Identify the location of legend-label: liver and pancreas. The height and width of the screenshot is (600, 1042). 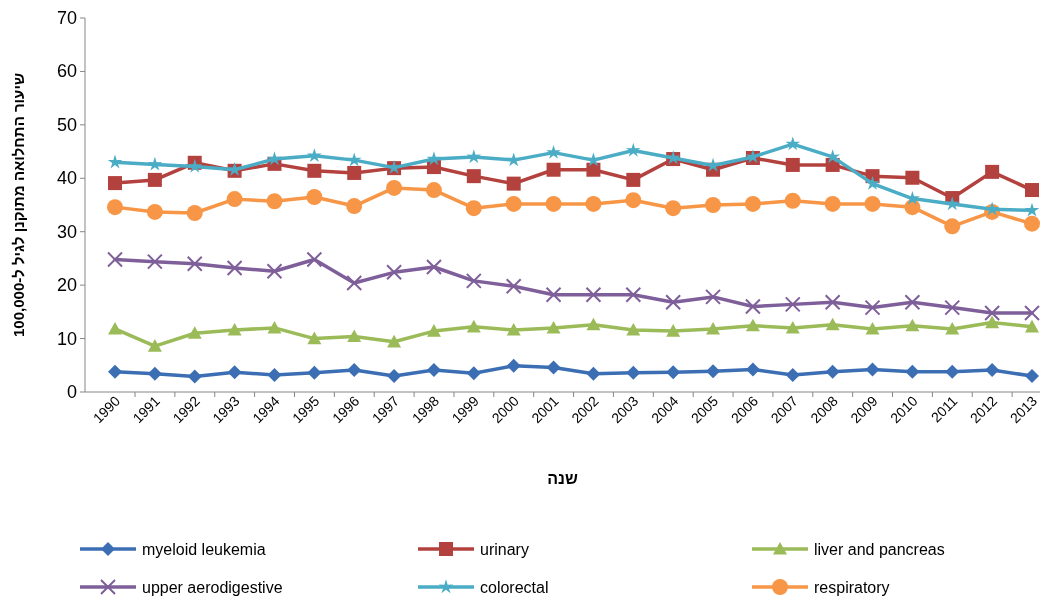
(879, 549).